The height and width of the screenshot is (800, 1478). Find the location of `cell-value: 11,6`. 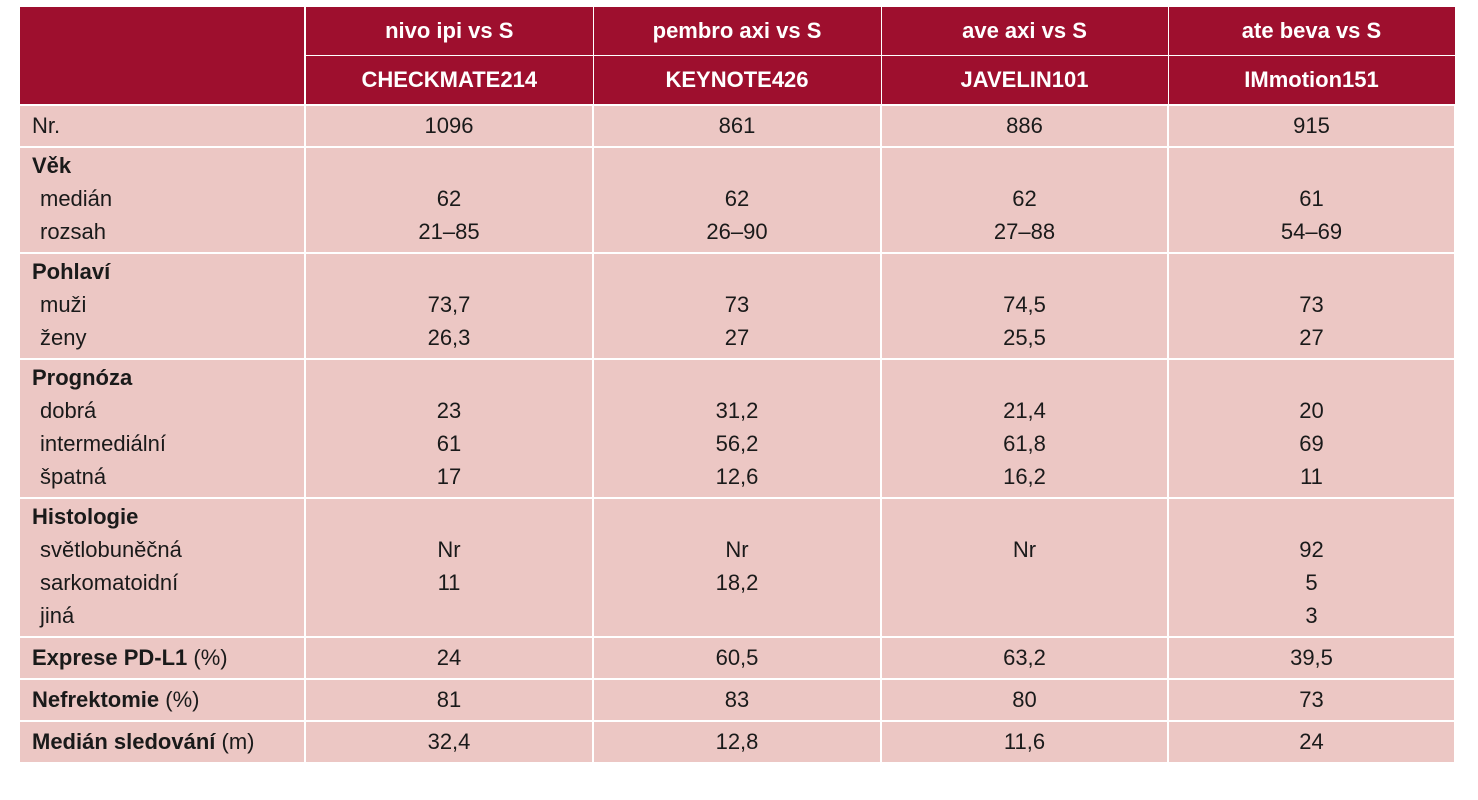

cell-value: 11,6 is located at coordinates (1024, 741).